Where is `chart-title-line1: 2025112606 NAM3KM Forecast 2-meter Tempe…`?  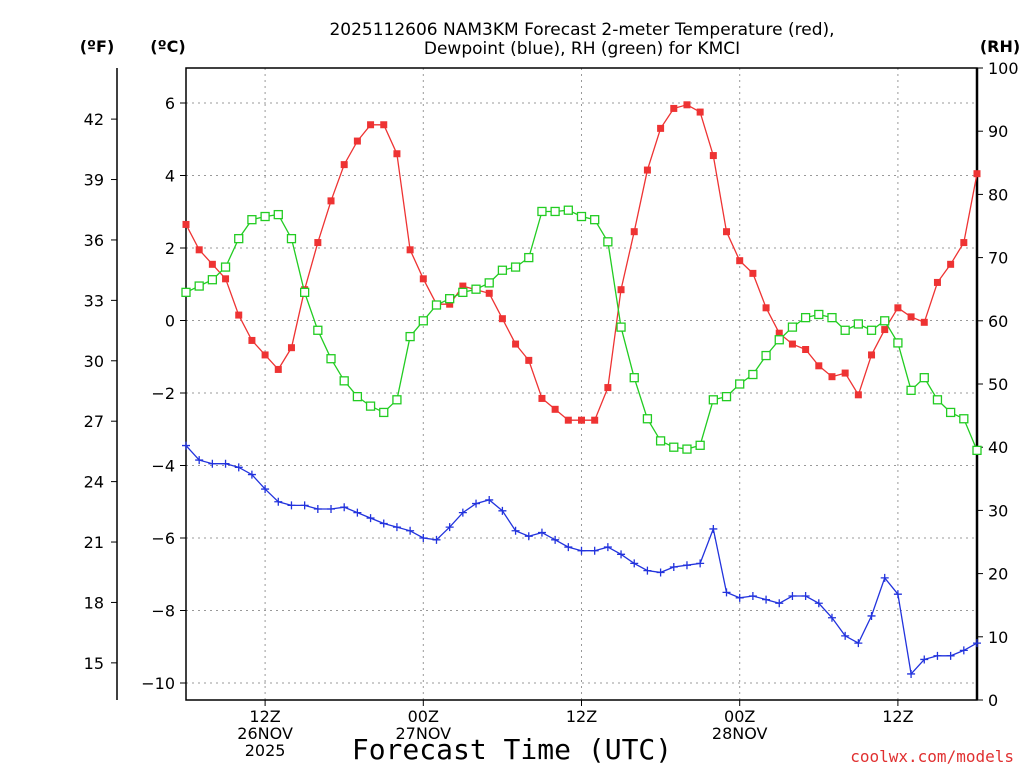 chart-title-line1: 2025112606 NAM3KM Forecast 2-meter Tempe… is located at coordinates (581, 30).